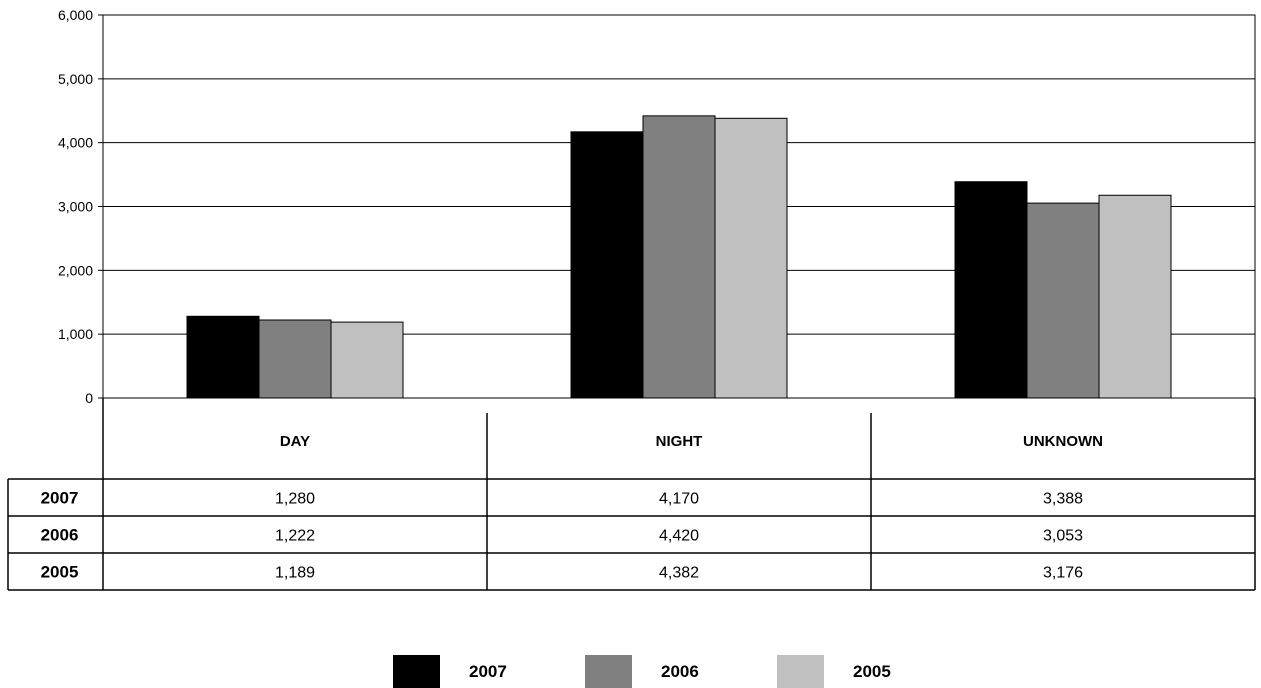 This screenshot has height=688, width=1261. What do you see at coordinates (295, 536) in the screenshot?
I see `table-cell: 1,222` at bounding box center [295, 536].